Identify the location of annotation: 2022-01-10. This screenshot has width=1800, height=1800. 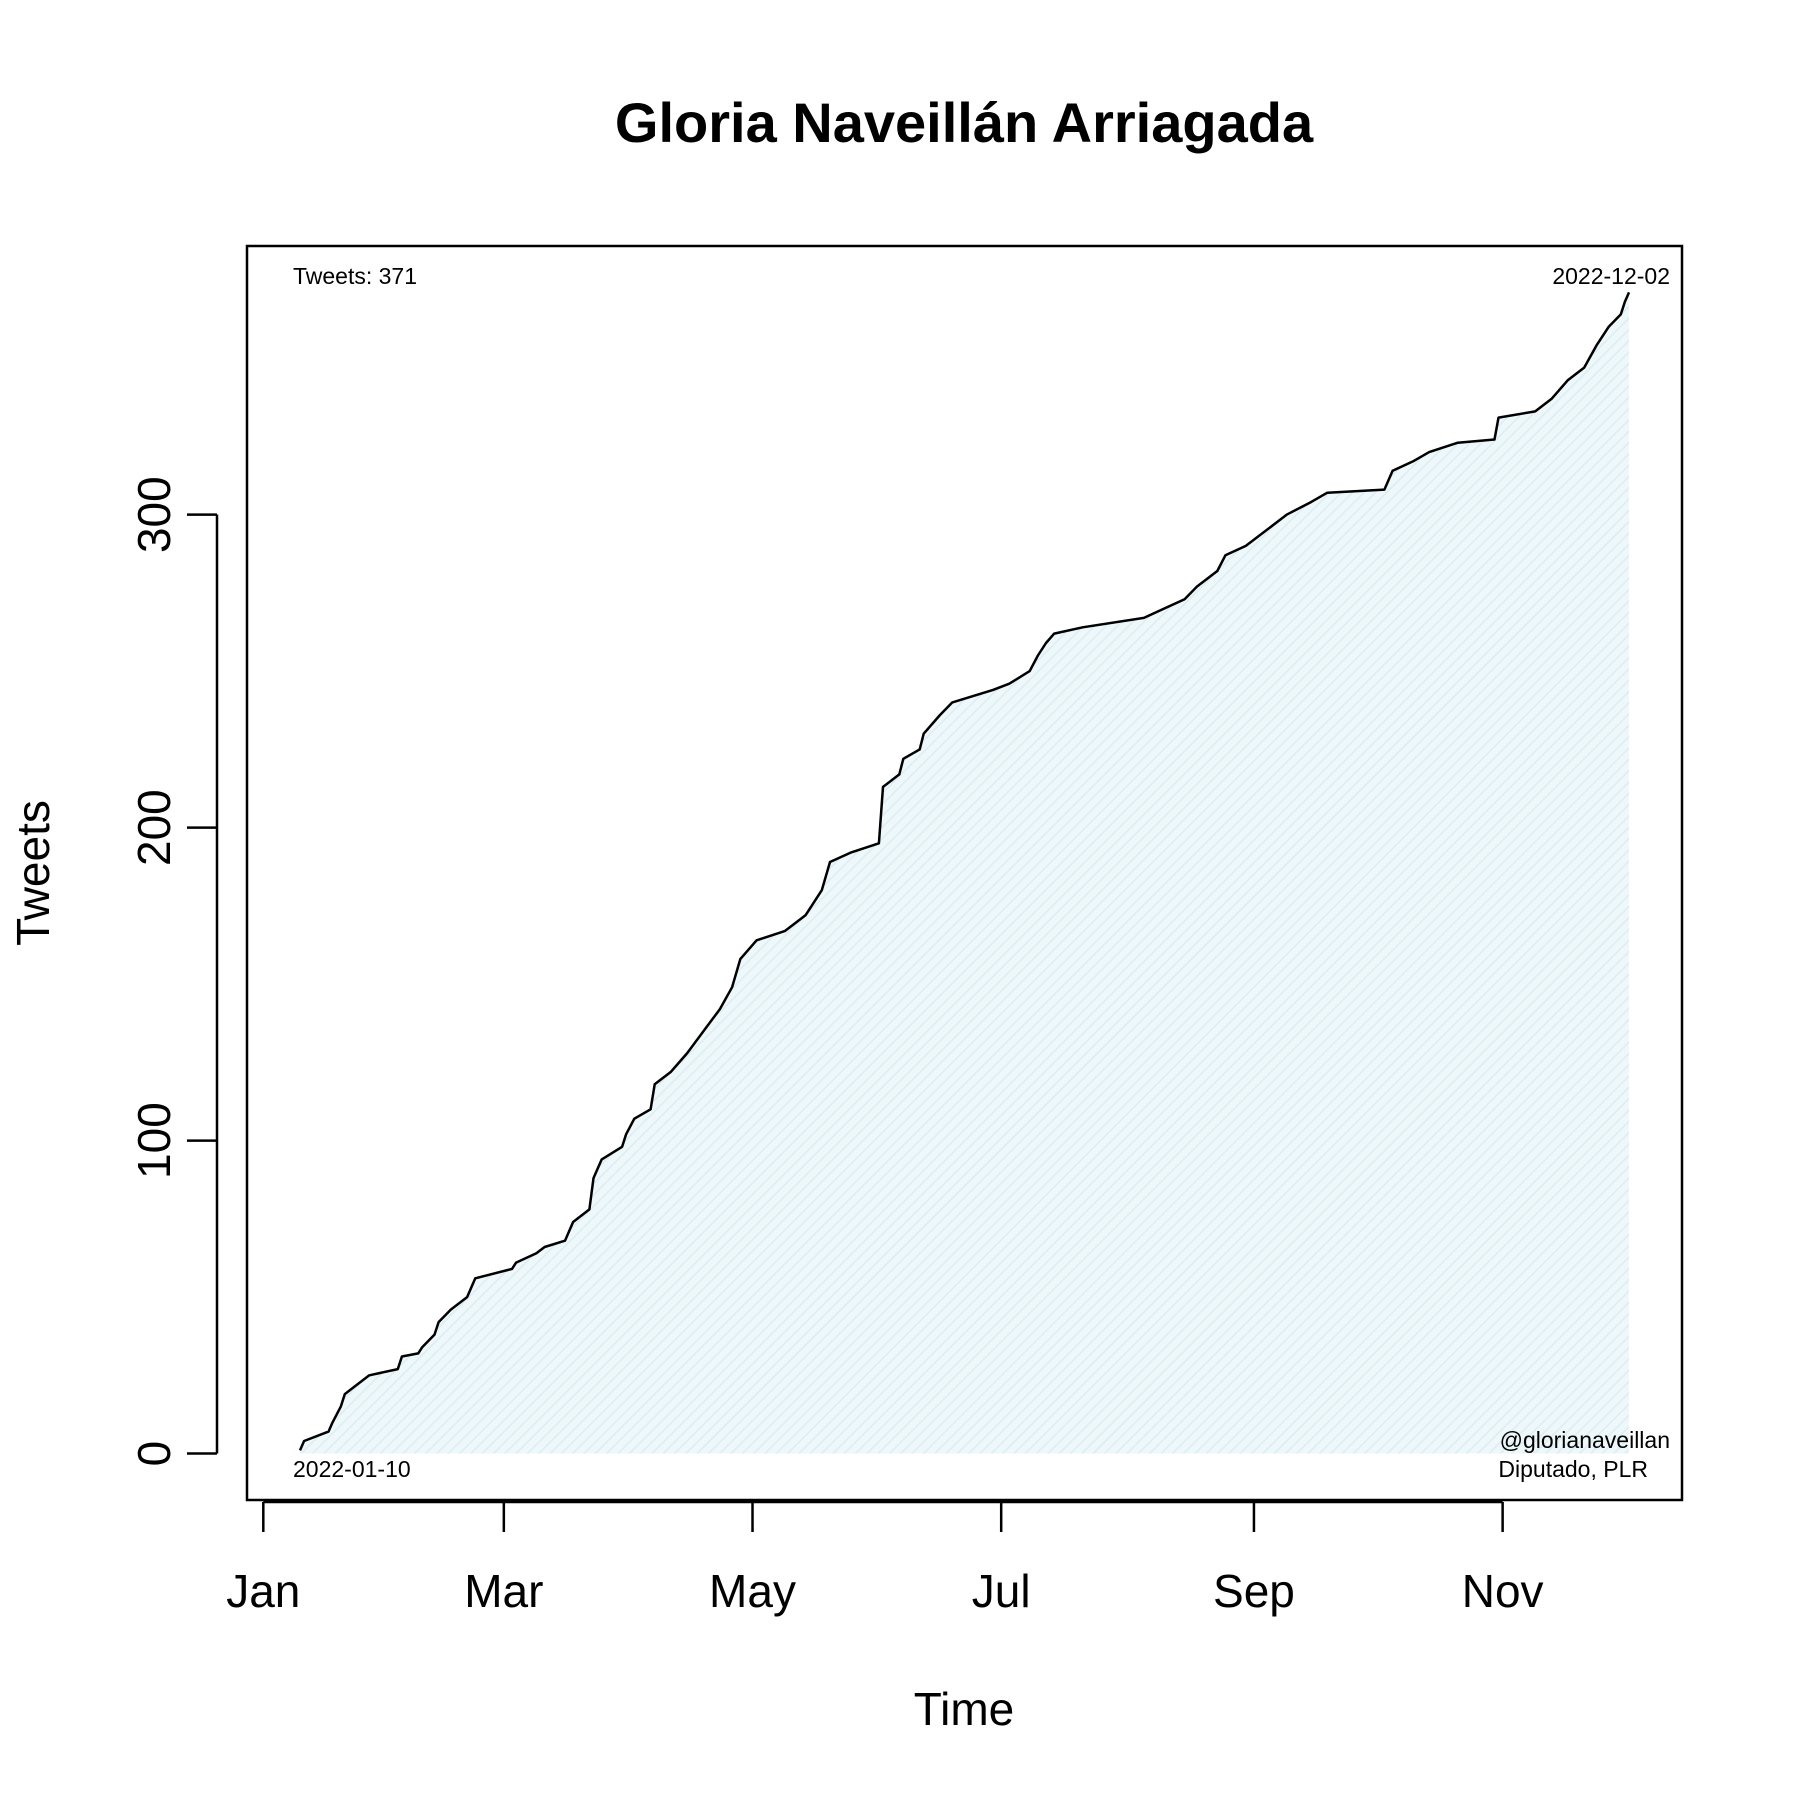
(352, 1469).